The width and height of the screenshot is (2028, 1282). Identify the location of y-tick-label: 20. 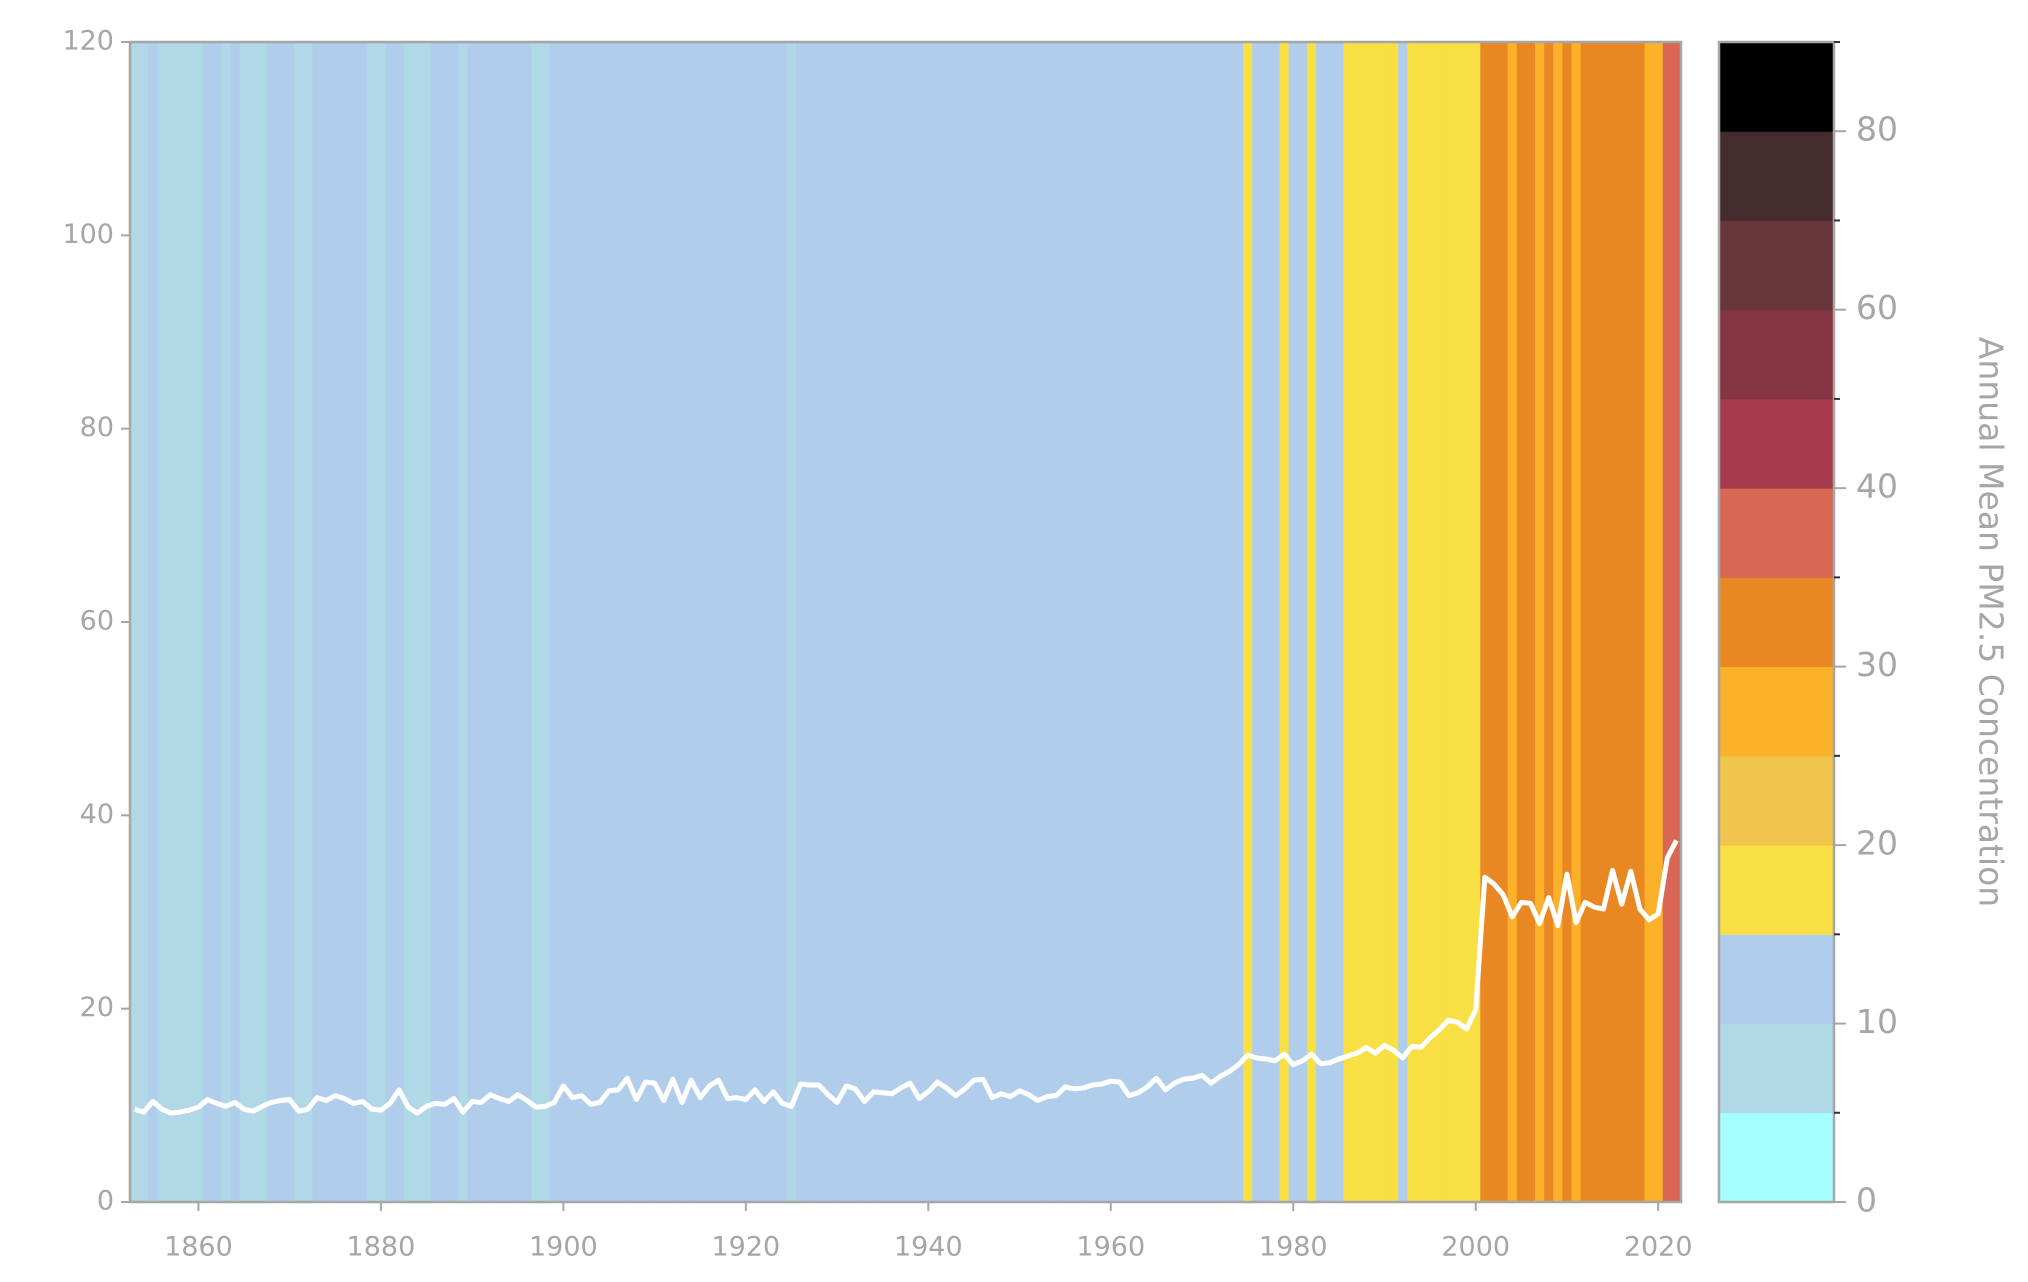
(97, 1007).